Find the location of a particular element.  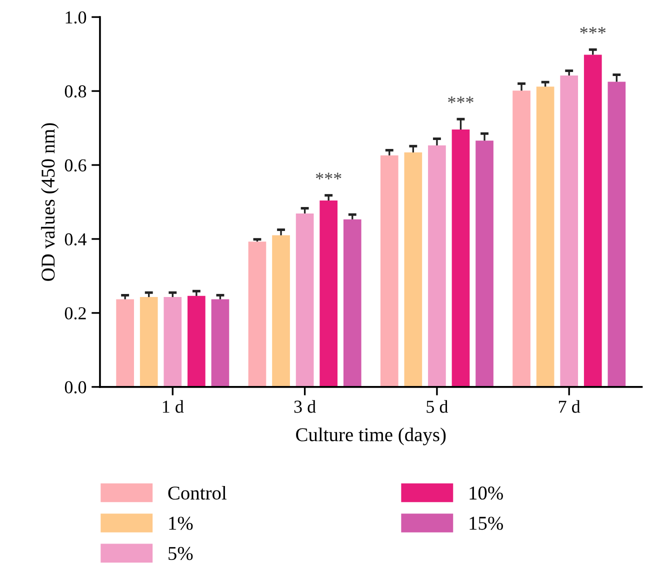

x-tick-label: 5 d is located at coordinates (437, 406).